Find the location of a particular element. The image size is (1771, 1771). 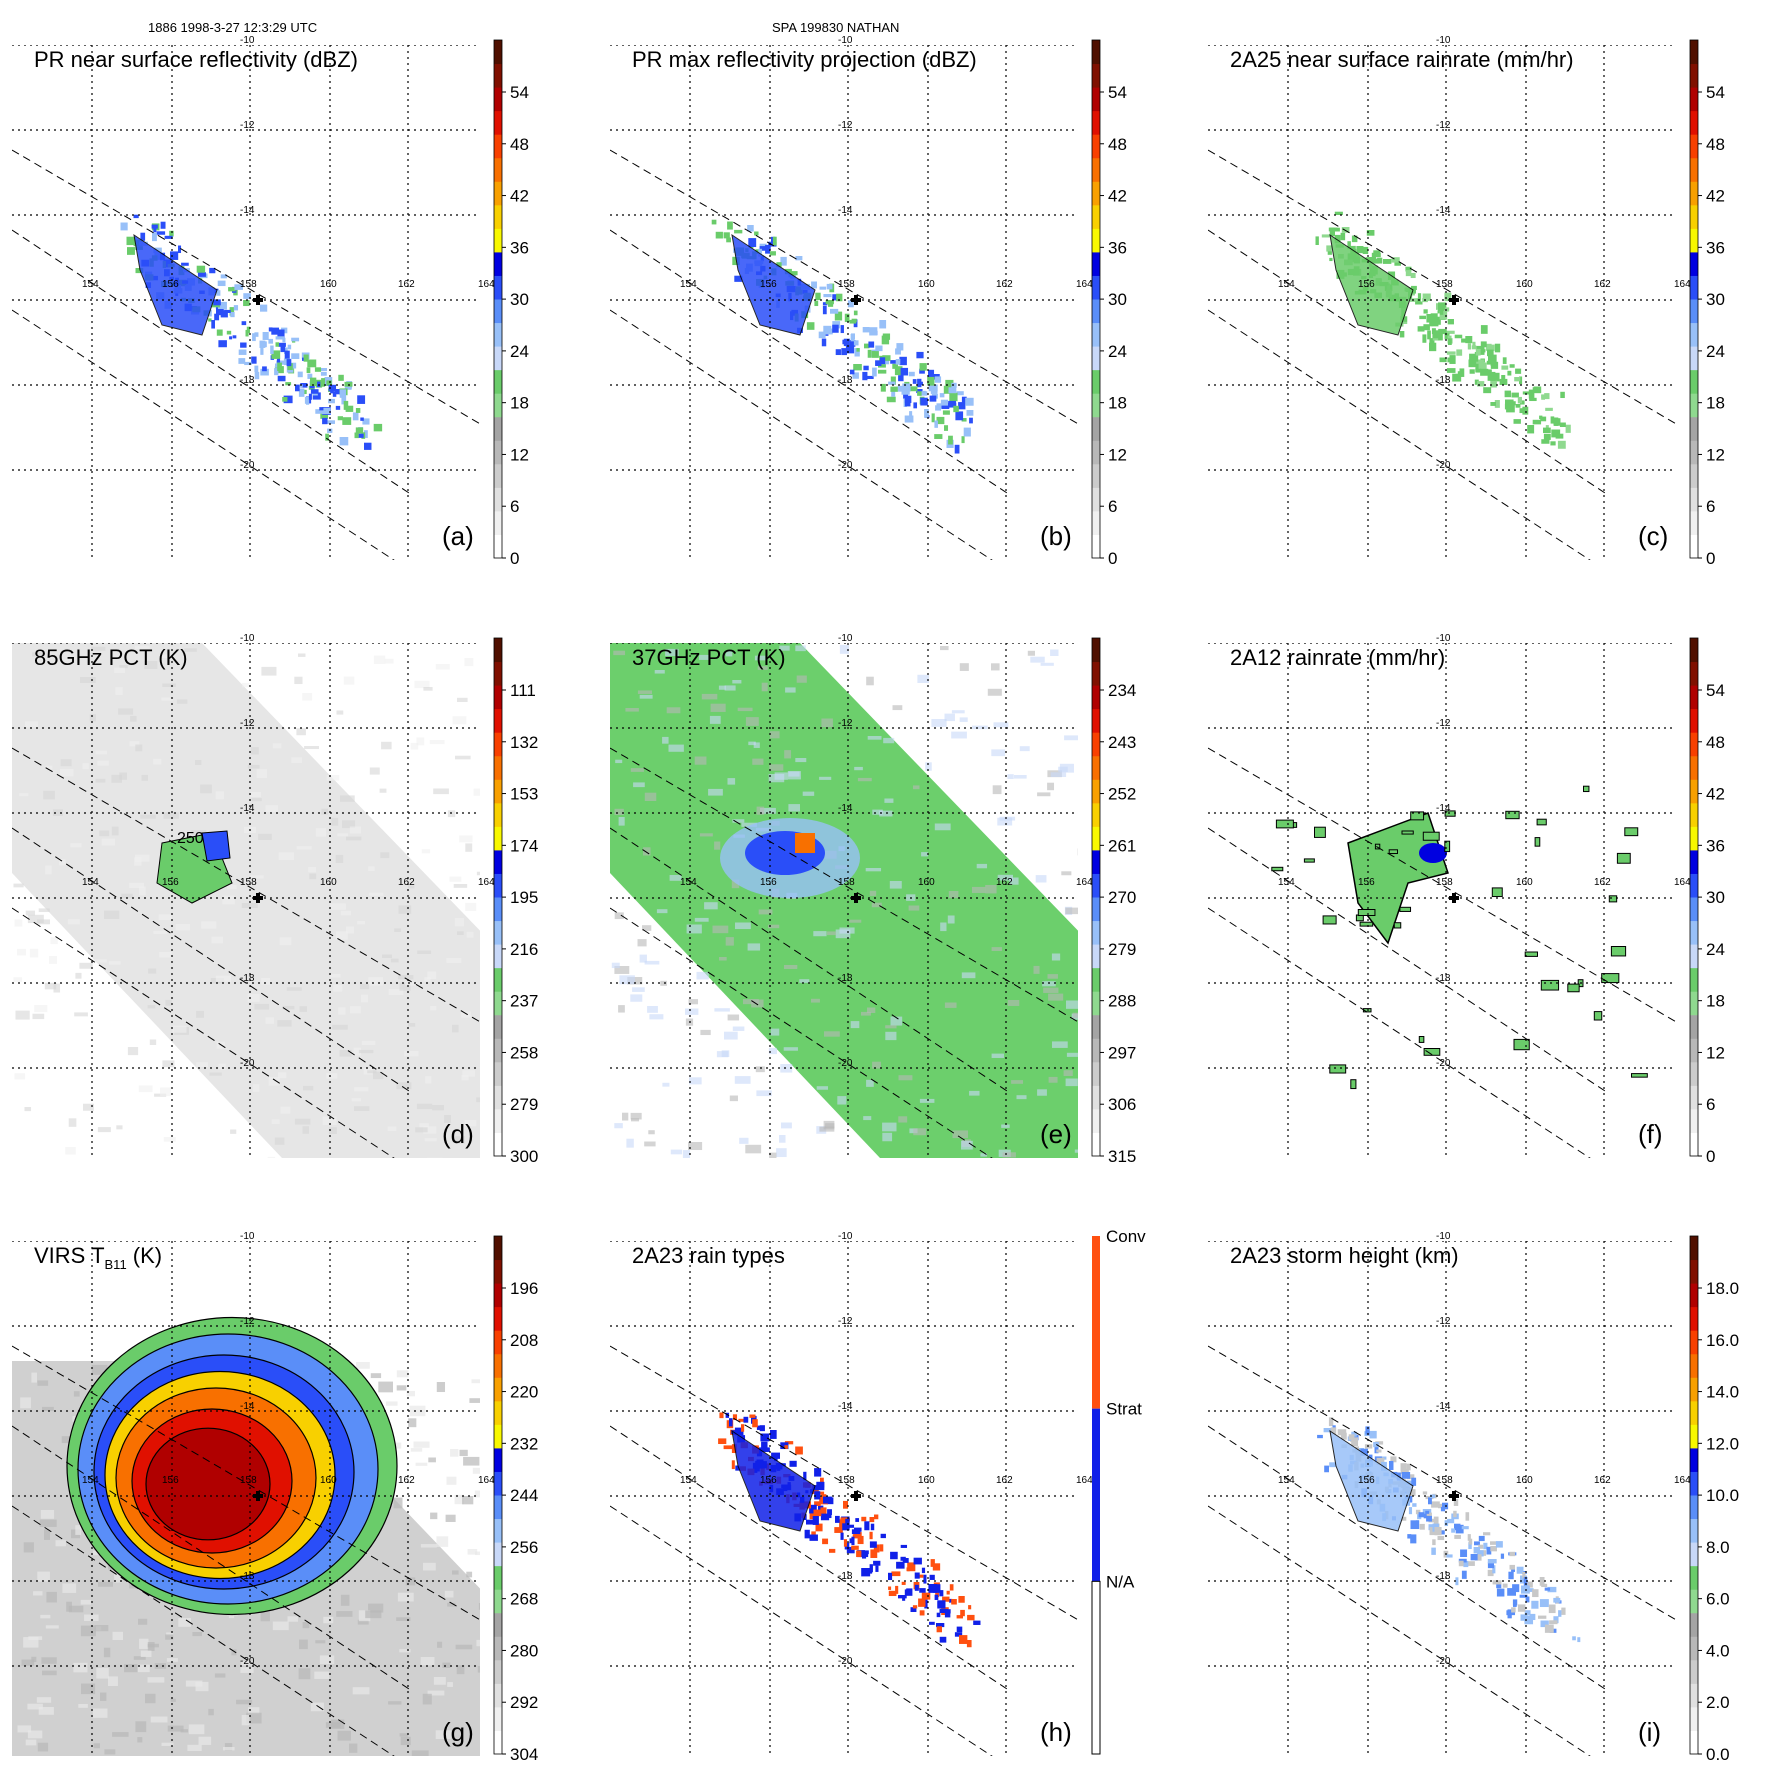

colorbar-tick-label: 12 is located at coordinates (1117, 454).